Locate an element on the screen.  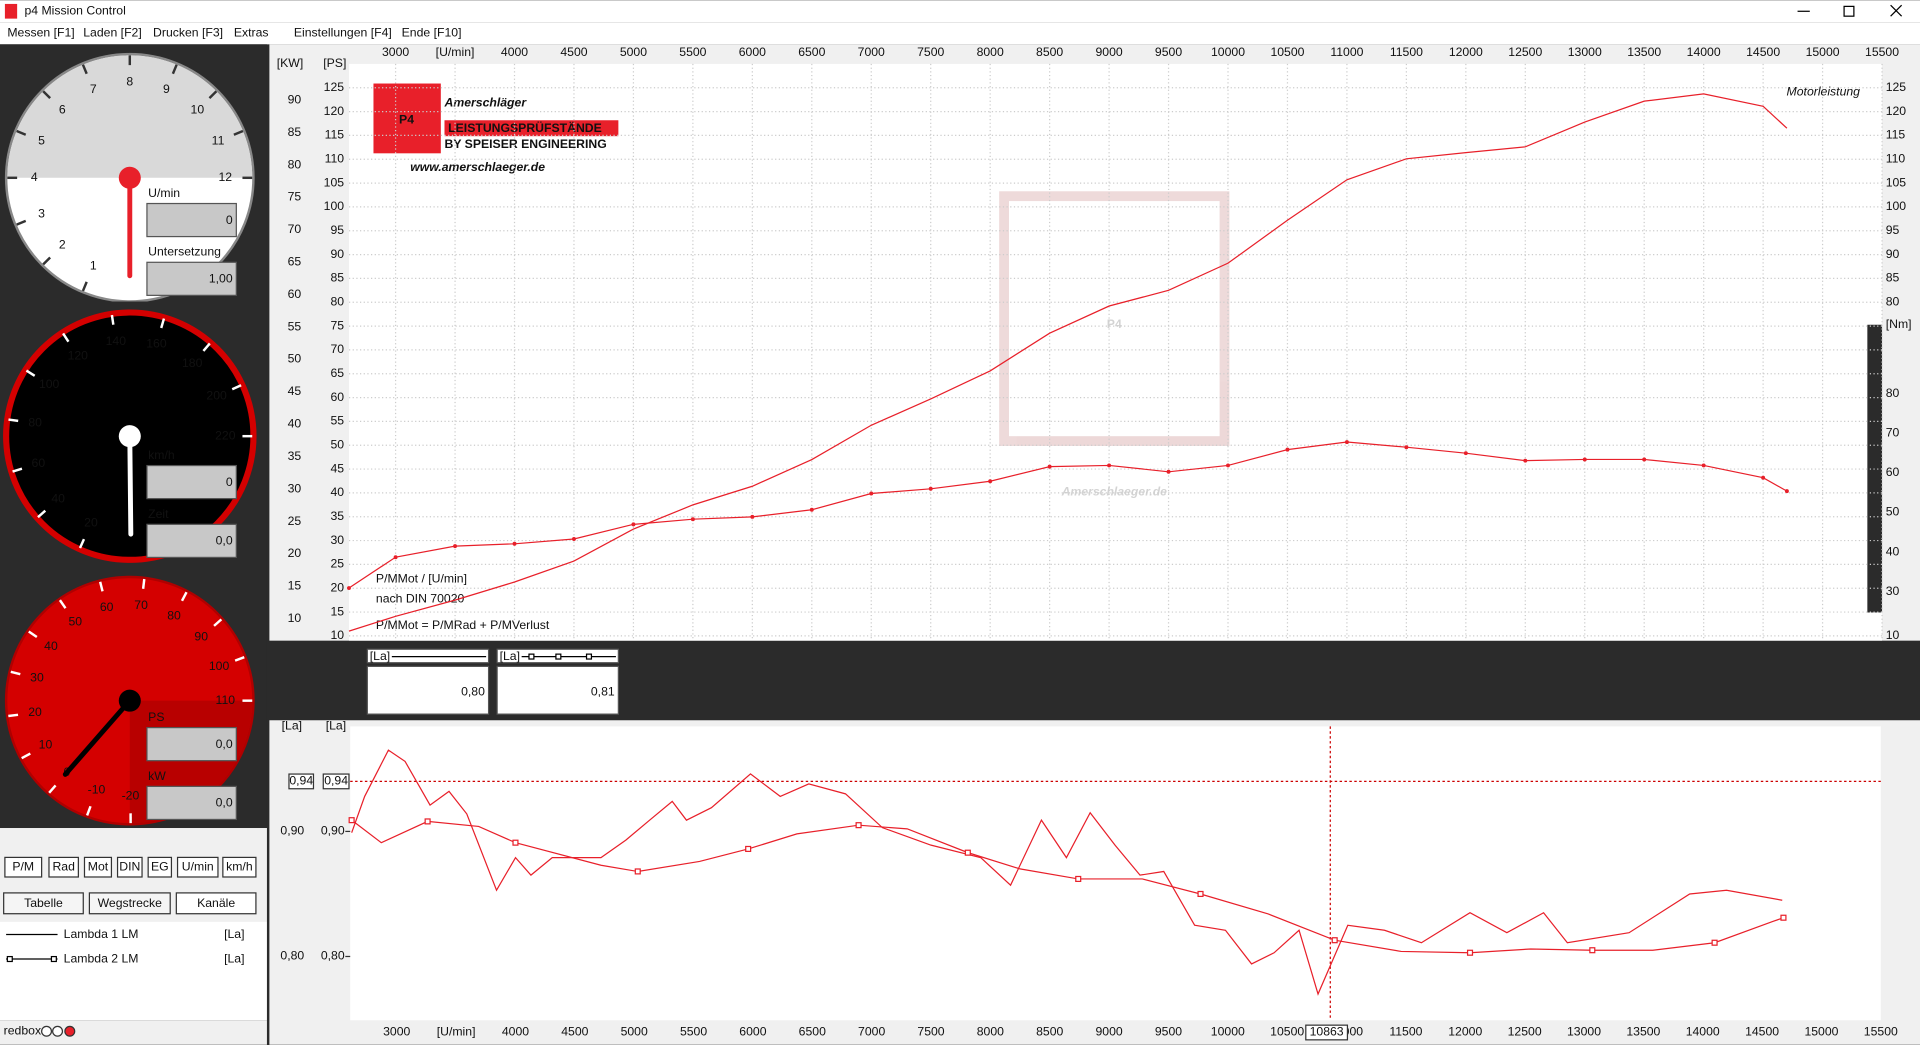
lambda-readout-marker is located at coordinates (531, 656).